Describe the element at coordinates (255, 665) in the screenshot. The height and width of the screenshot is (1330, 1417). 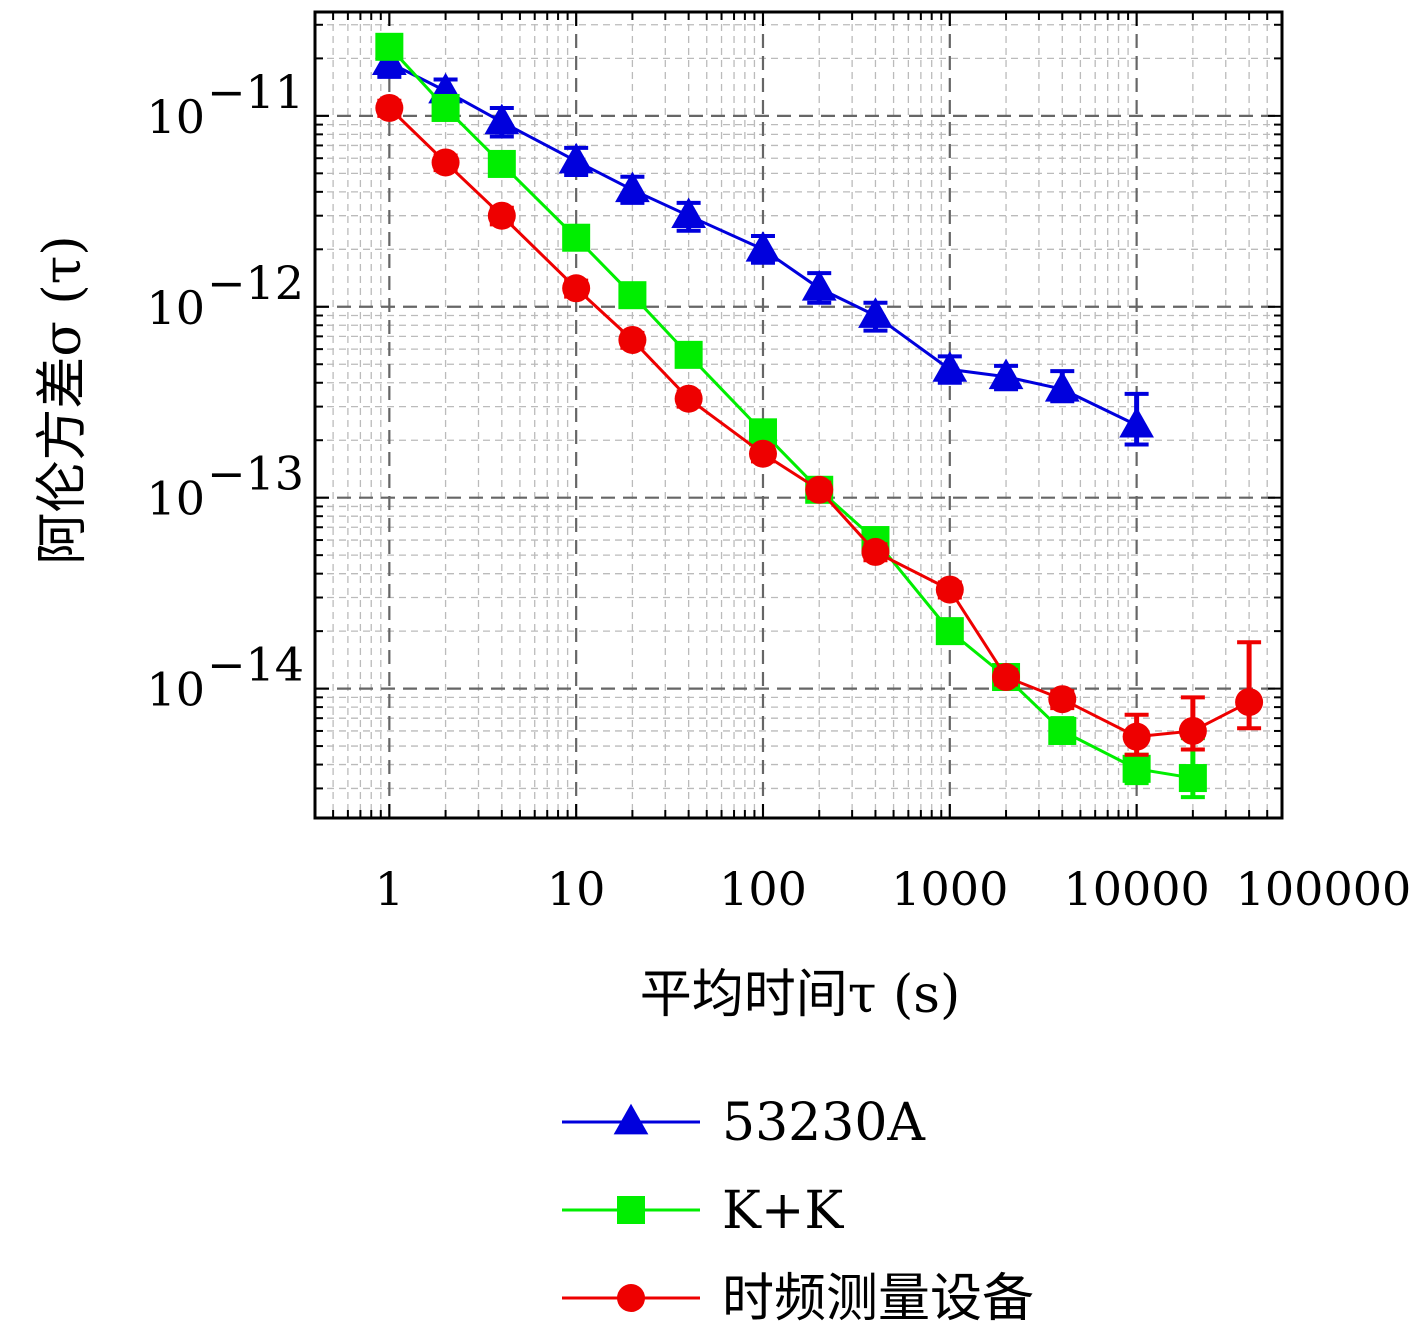
I see `y-tick-exponent: −14` at that location.